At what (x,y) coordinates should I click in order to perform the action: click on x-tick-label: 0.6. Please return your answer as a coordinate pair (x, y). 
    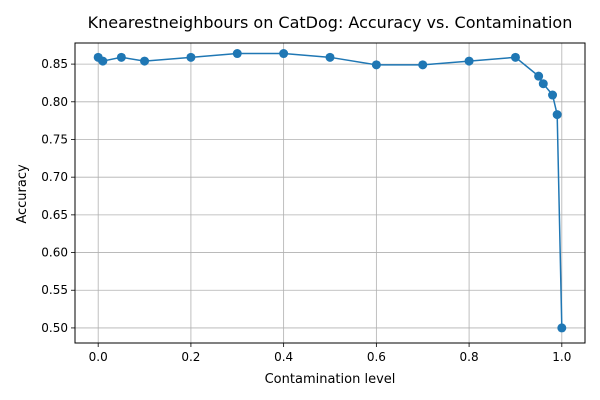
    Looking at the image, I should click on (376, 357).